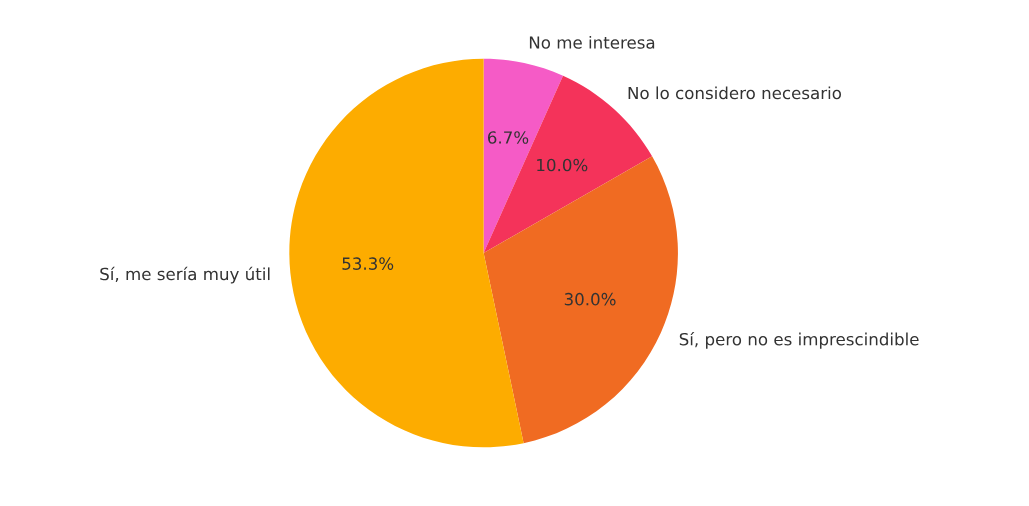 Image resolution: width=1029 pixels, height=506 pixels. What do you see at coordinates (590, 299) in the screenshot?
I see `data-label: 30.0%` at bounding box center [590, 299].